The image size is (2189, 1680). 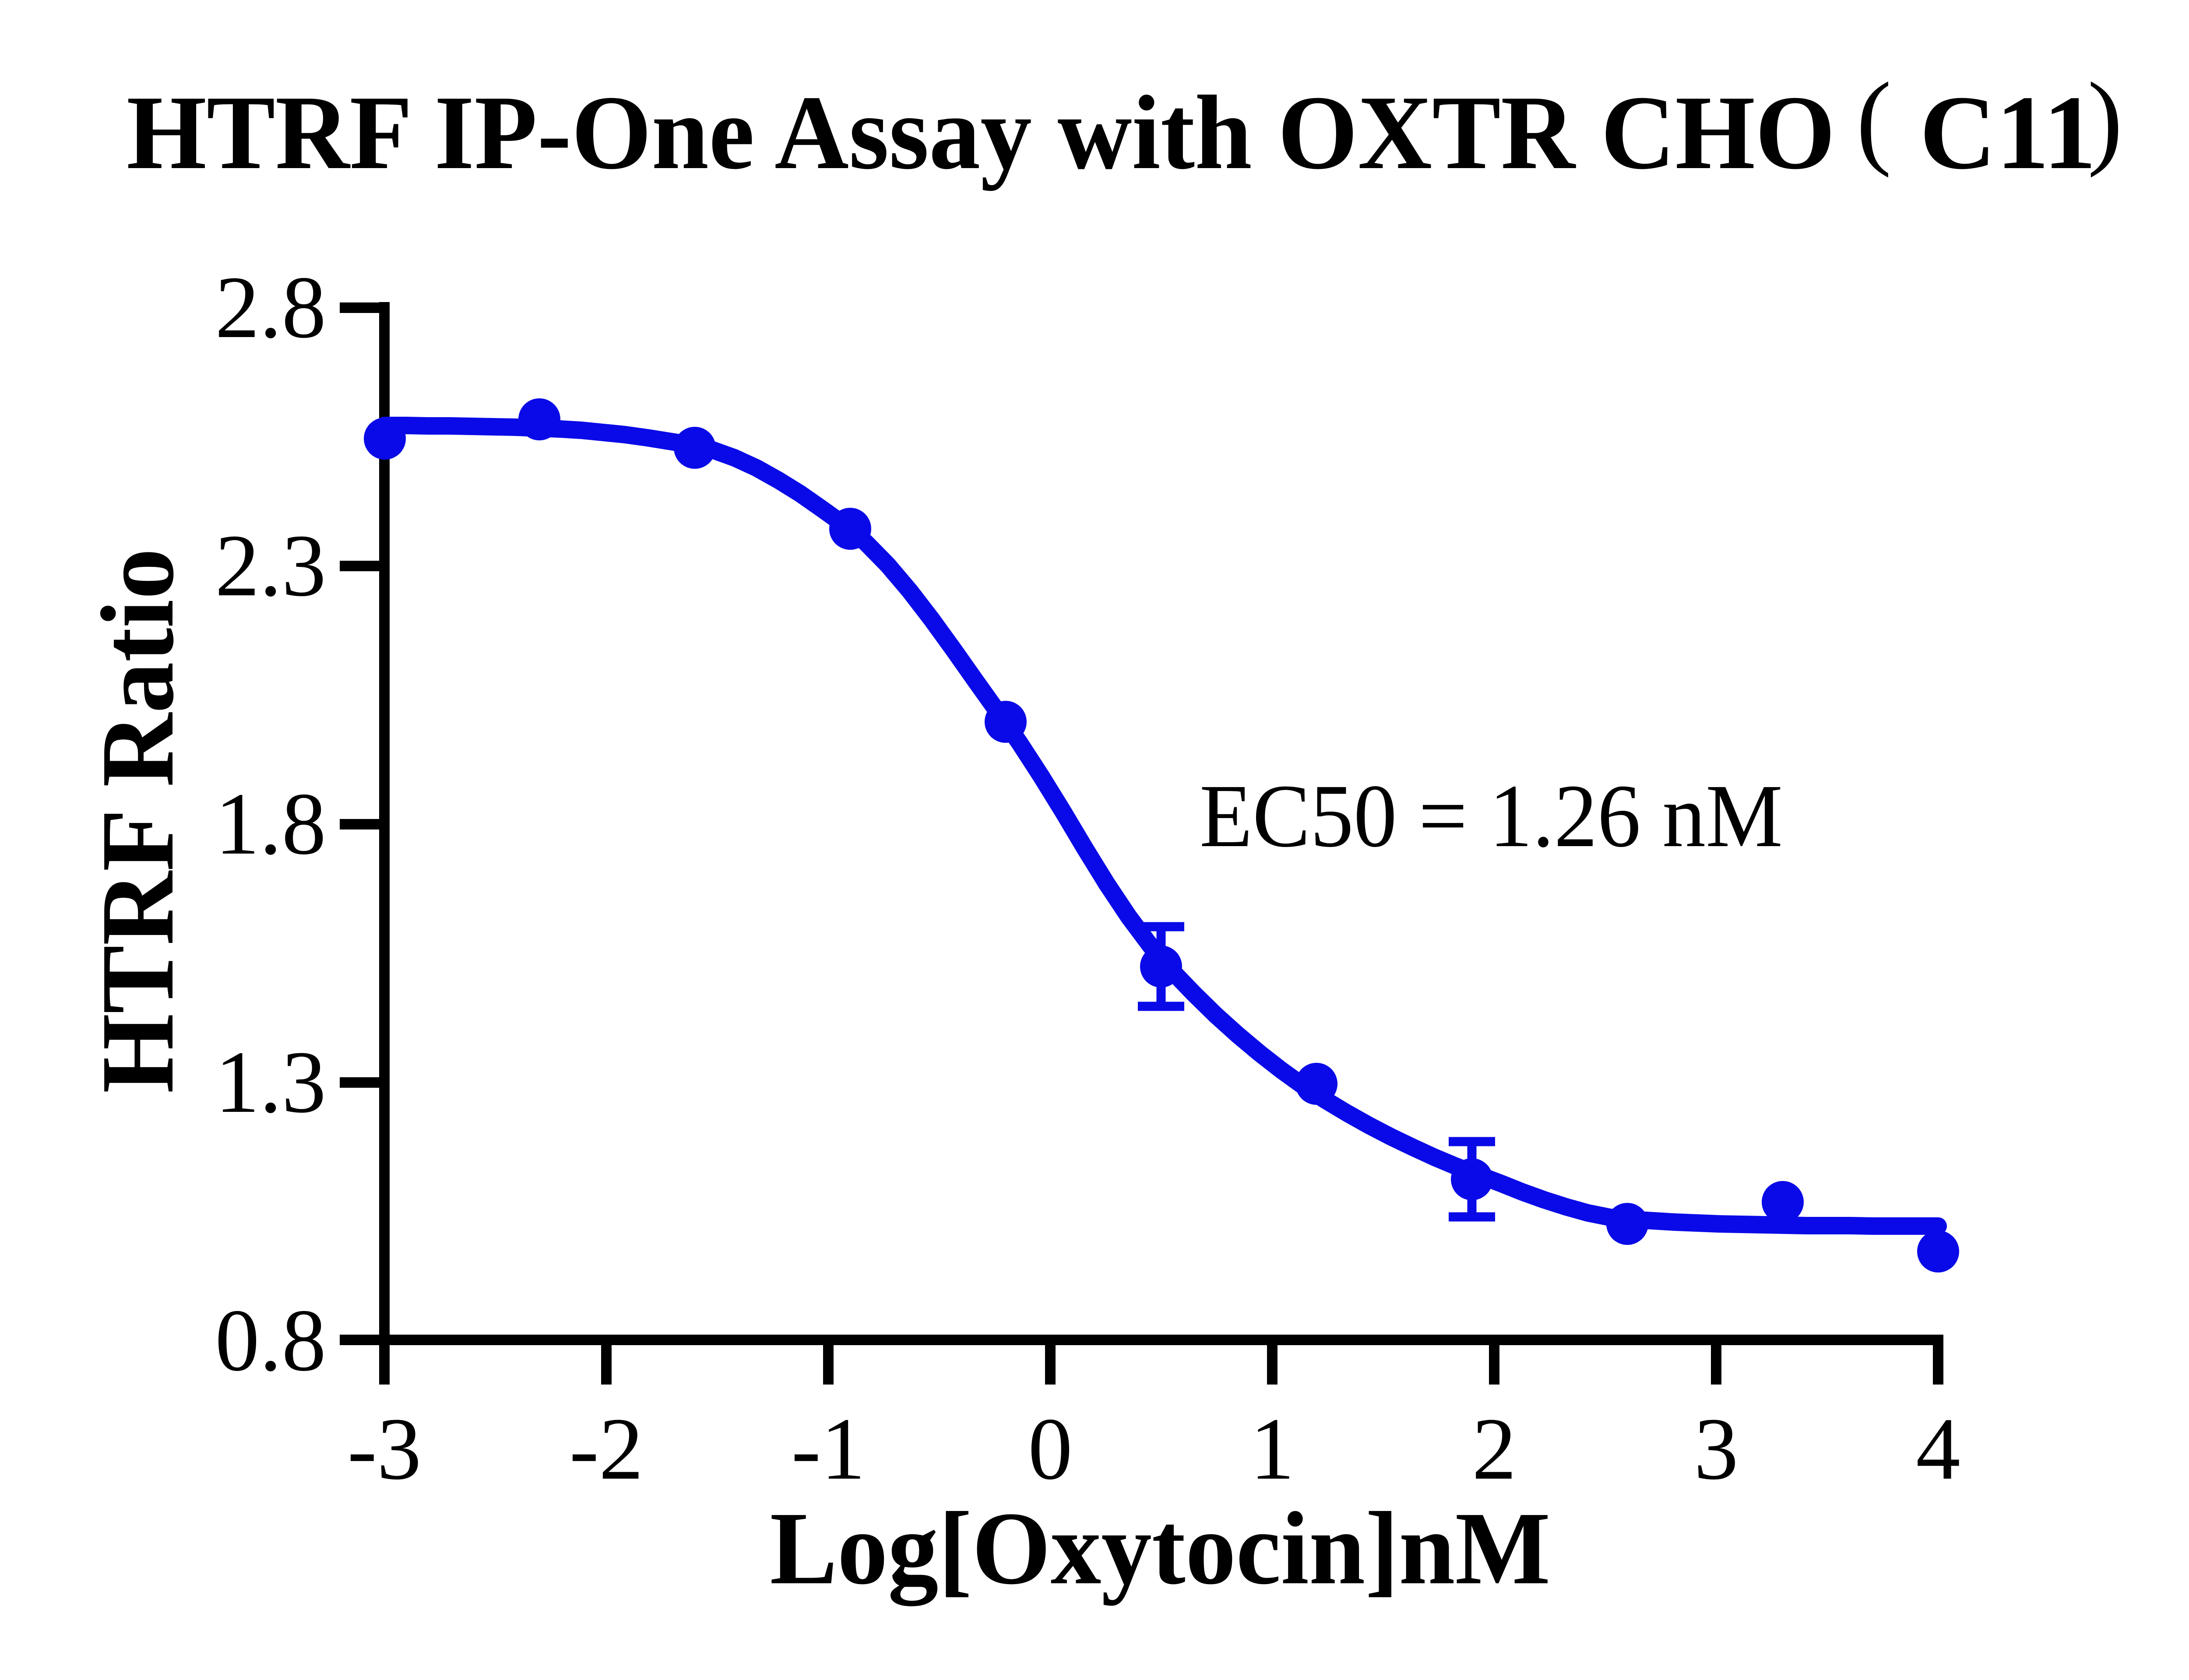 What do you see at coordinates (828, 1448) in the screenshot?
I see `svg-text: -1` at bounding box center [828, 1448].